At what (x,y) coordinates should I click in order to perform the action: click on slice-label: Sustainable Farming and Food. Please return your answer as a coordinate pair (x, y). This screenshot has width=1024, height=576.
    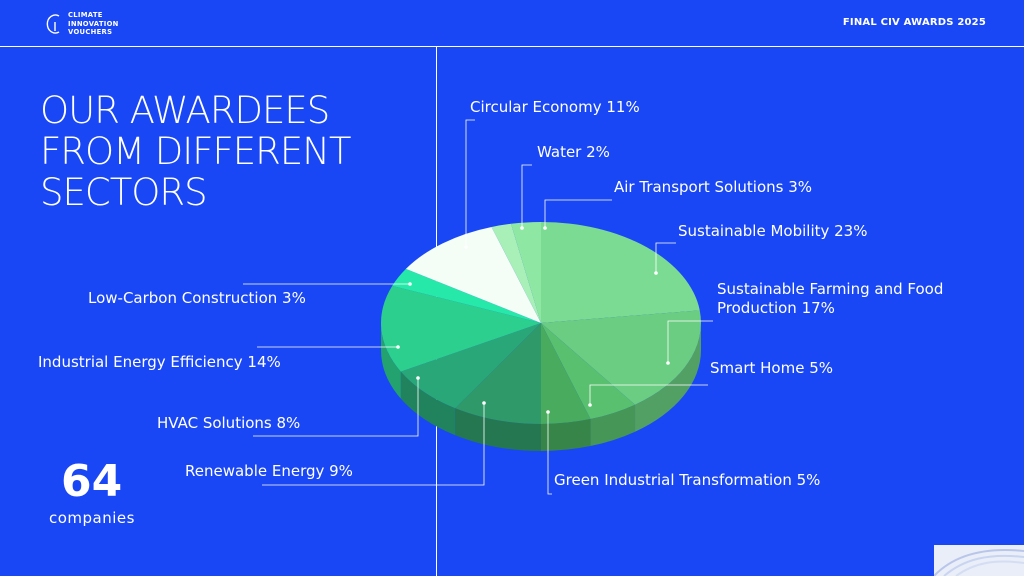
    Looking at the image, I should click on (830, 289).